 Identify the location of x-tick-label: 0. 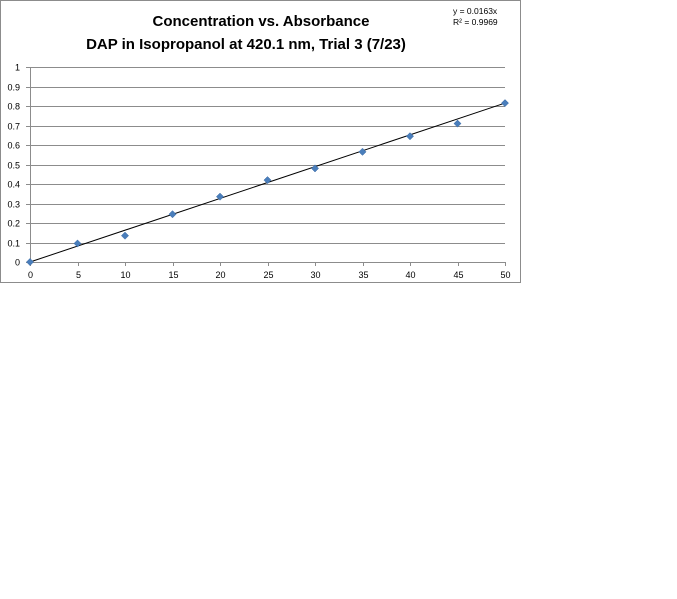
(30, 275).